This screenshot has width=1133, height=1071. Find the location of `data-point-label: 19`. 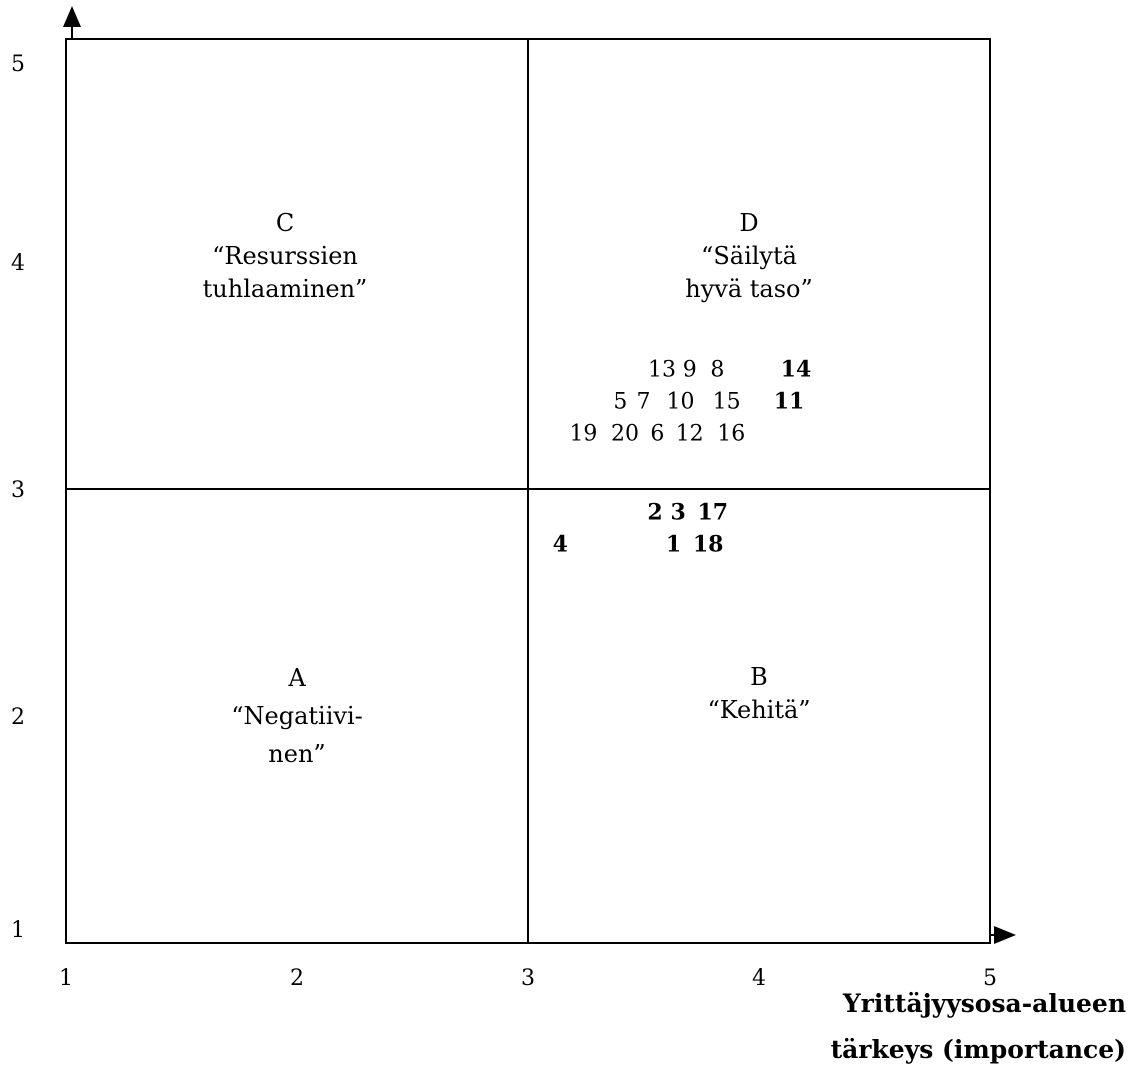

data-point-label: 19 is located at coordinates (583, 433).